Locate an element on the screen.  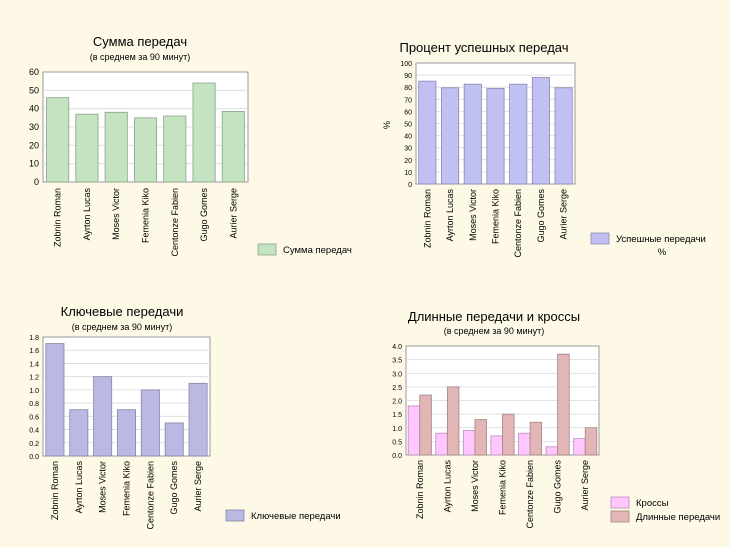
legend-label: Длинные передачи is located at coordinates (678, 517).